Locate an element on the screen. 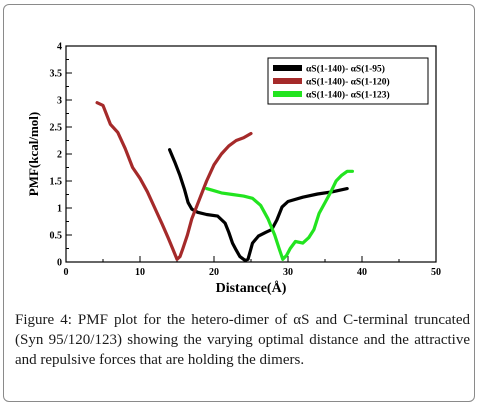 This screenshot has height=408, width=480. legend-label-3: αS(1-140)- αS(1-123) is located at coordinates (348, 95).